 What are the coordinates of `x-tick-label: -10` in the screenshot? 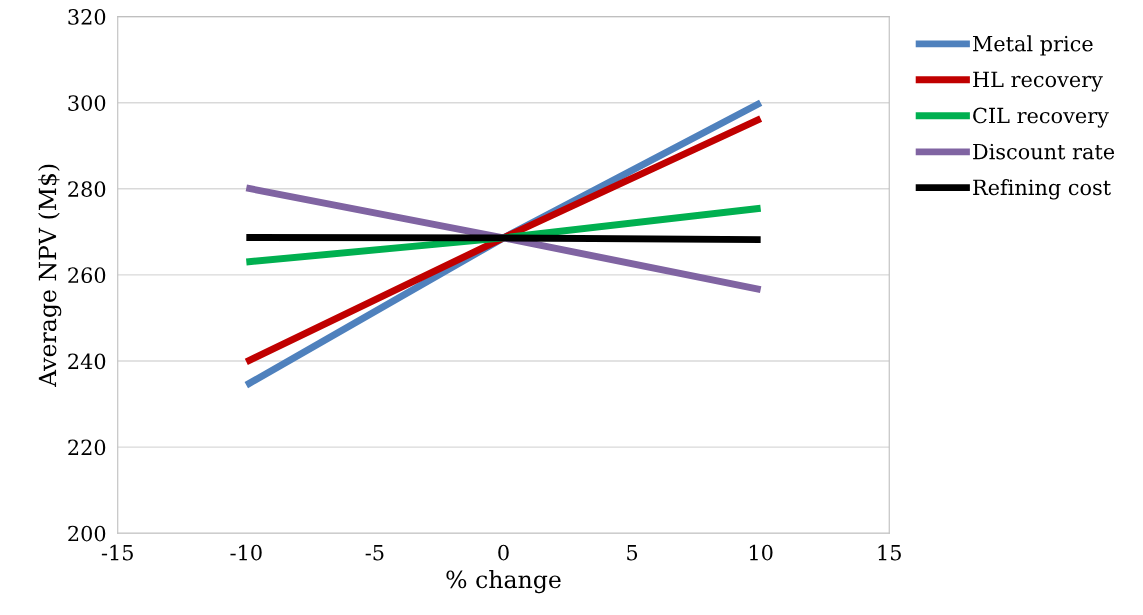 It's located at (246, 552).